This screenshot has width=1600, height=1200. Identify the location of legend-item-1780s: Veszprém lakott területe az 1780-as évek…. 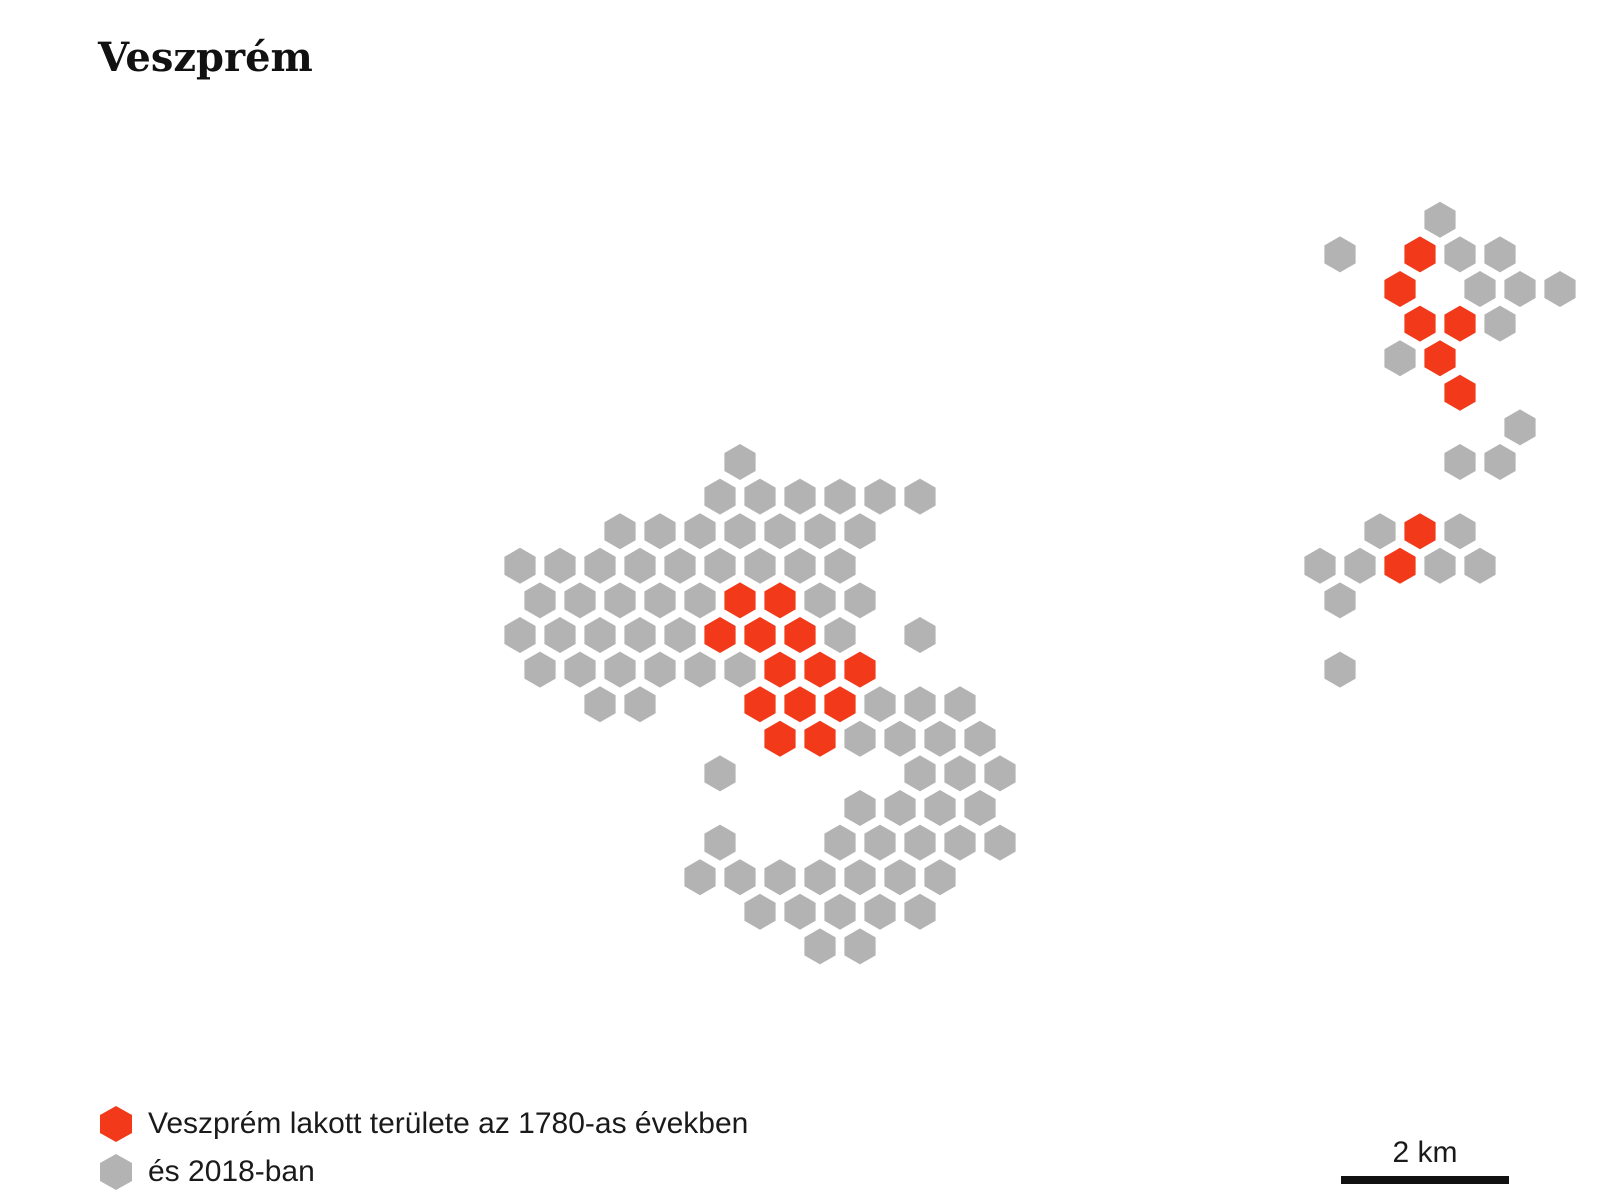
(423, 1124).